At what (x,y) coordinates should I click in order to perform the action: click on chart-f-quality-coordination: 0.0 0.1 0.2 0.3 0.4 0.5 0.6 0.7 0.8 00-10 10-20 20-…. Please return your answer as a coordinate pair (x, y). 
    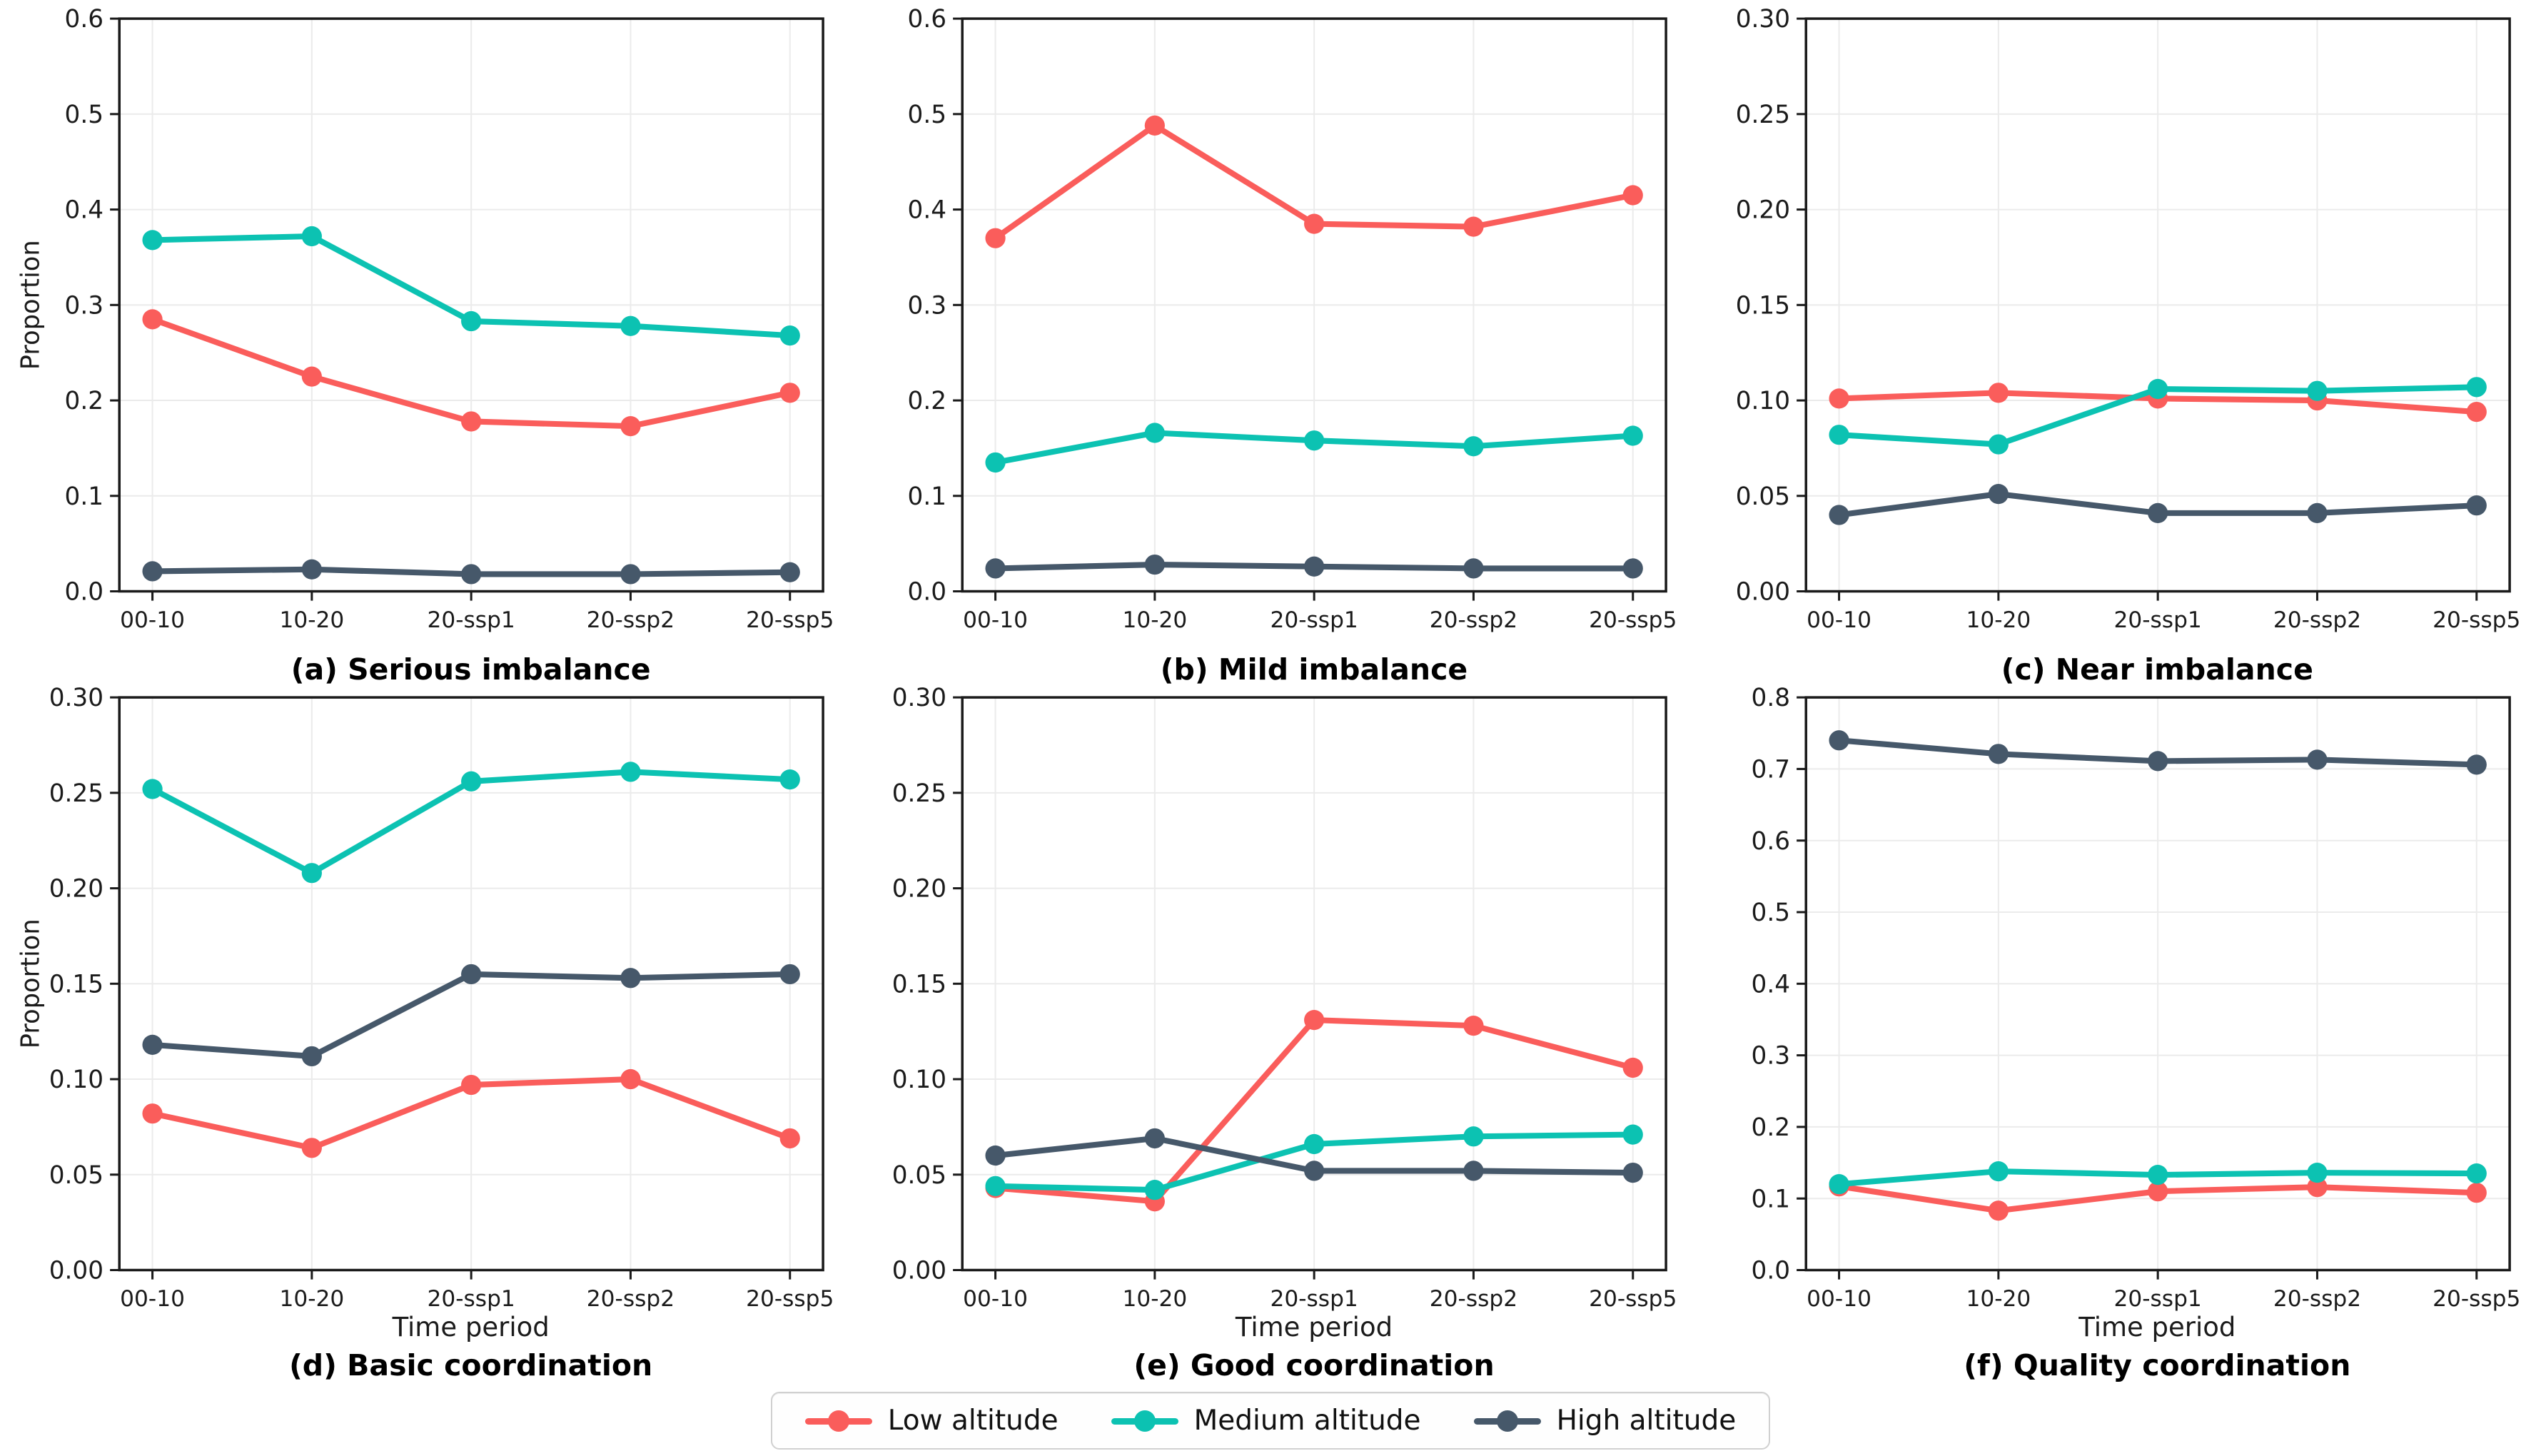
    Looking at the image, I should click on (2135, 999).